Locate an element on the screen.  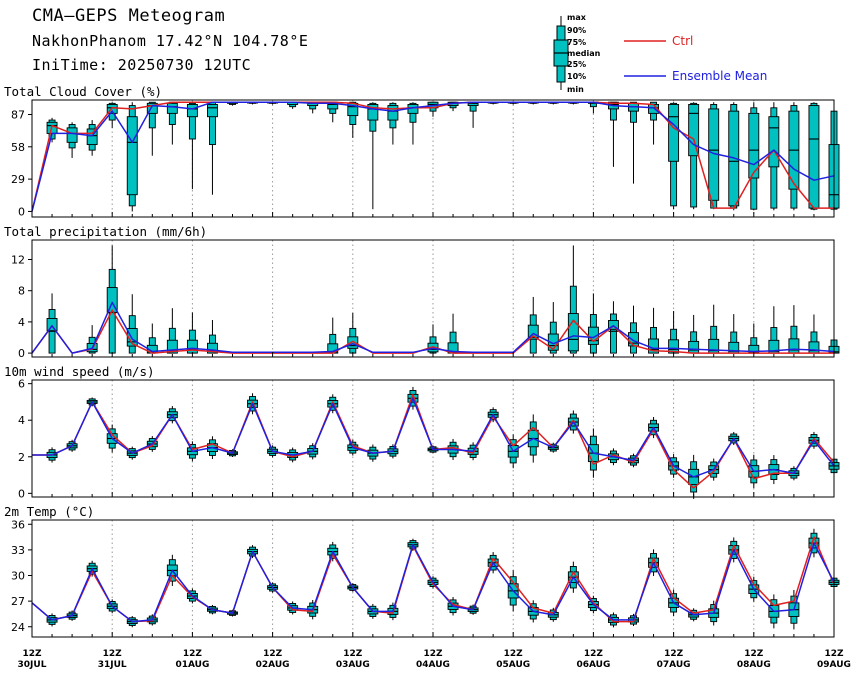
box-key-label-3: median is located at coordinates (584, 53).